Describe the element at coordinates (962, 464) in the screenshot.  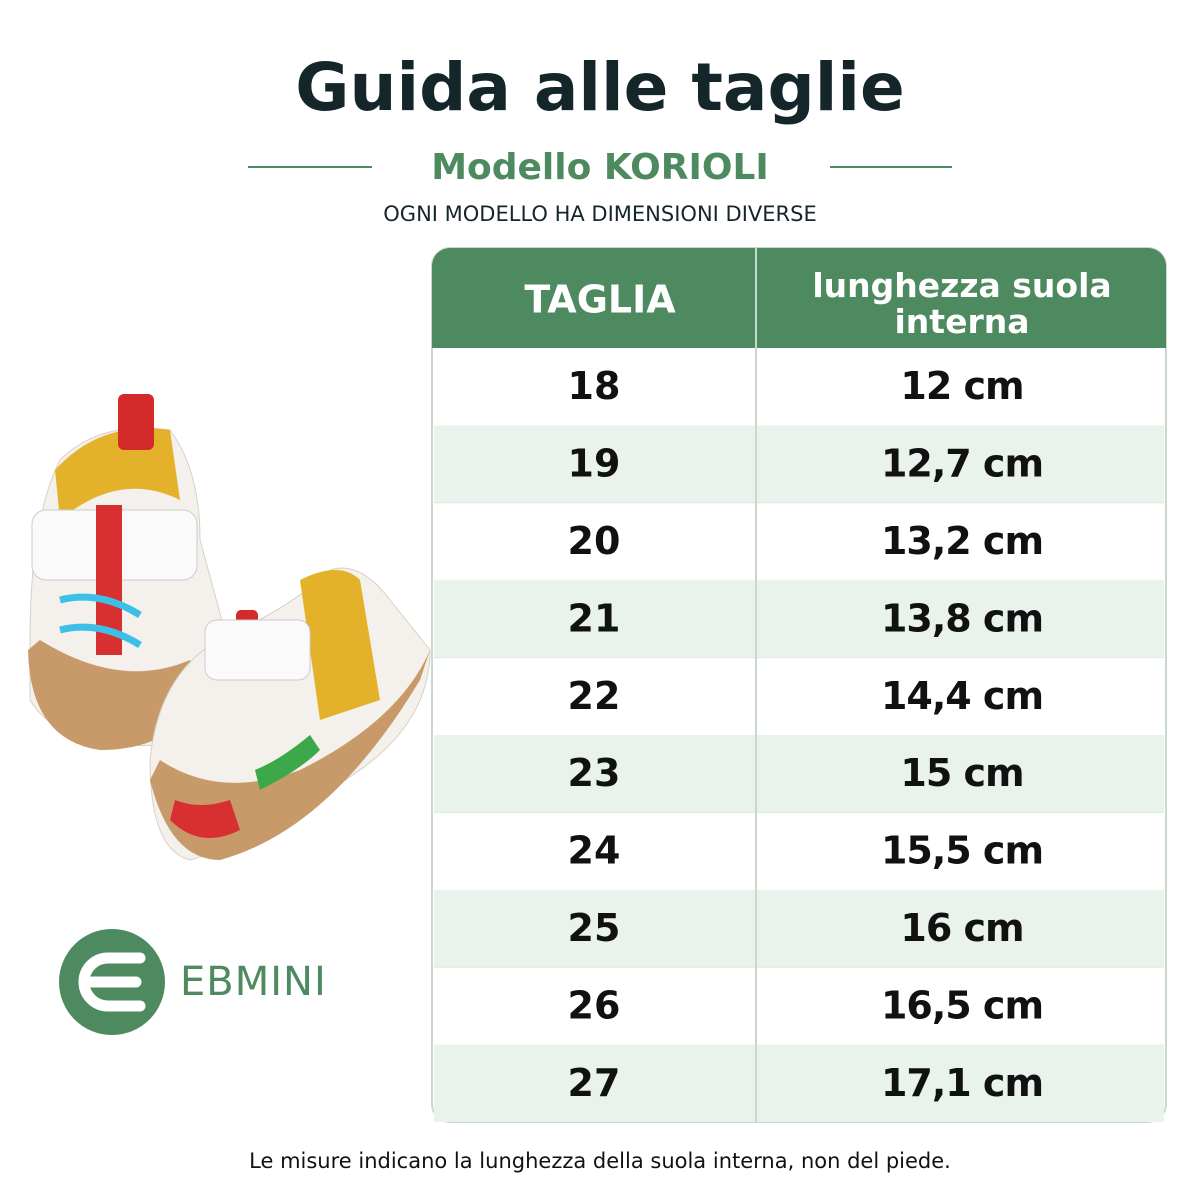
I see `length-cell: 12,7 cm` at that location.